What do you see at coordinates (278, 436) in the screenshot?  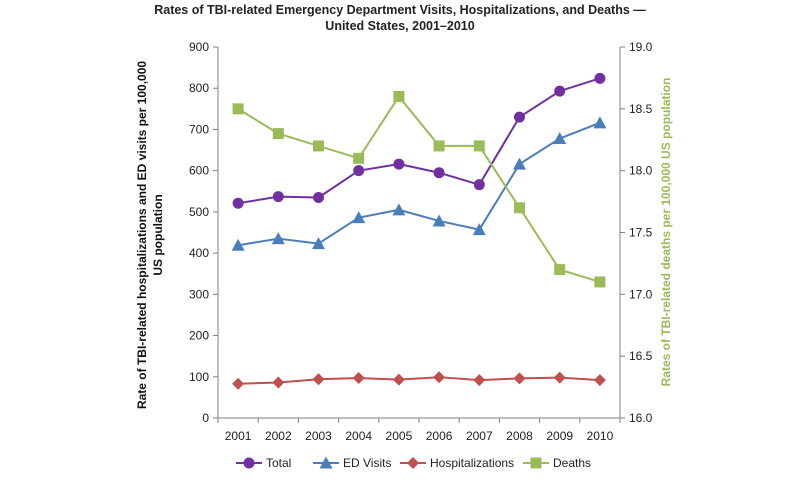 I see `x-tick-label: 2002` at bounding box center [278, 436].